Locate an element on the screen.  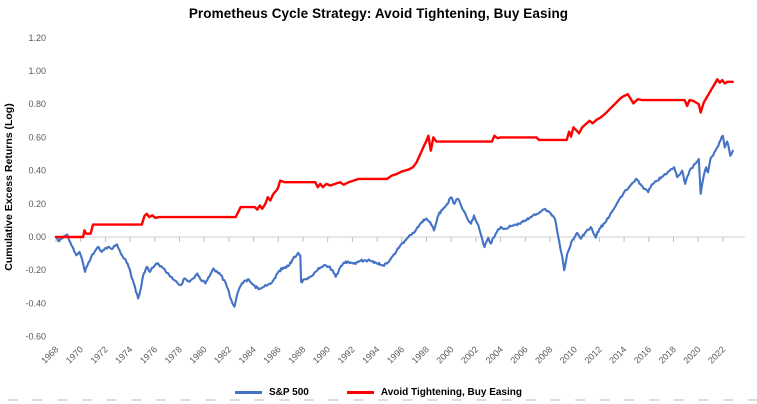
x-tick-label: 2014 is located at coordinates (617, 354).